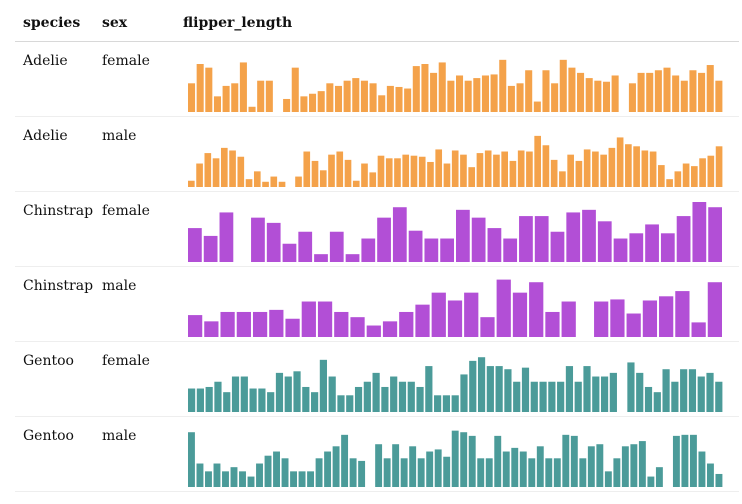  I want to click on header-flipper-length: flipper_length, so click(238, 23).